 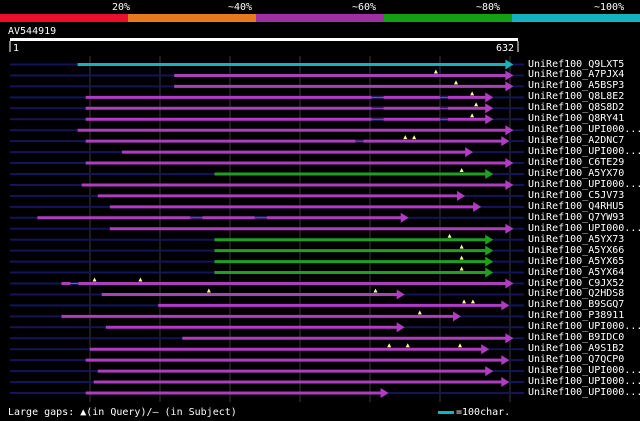 I want to click on scale-label-40: ~40%, so click(x=240, y=7).